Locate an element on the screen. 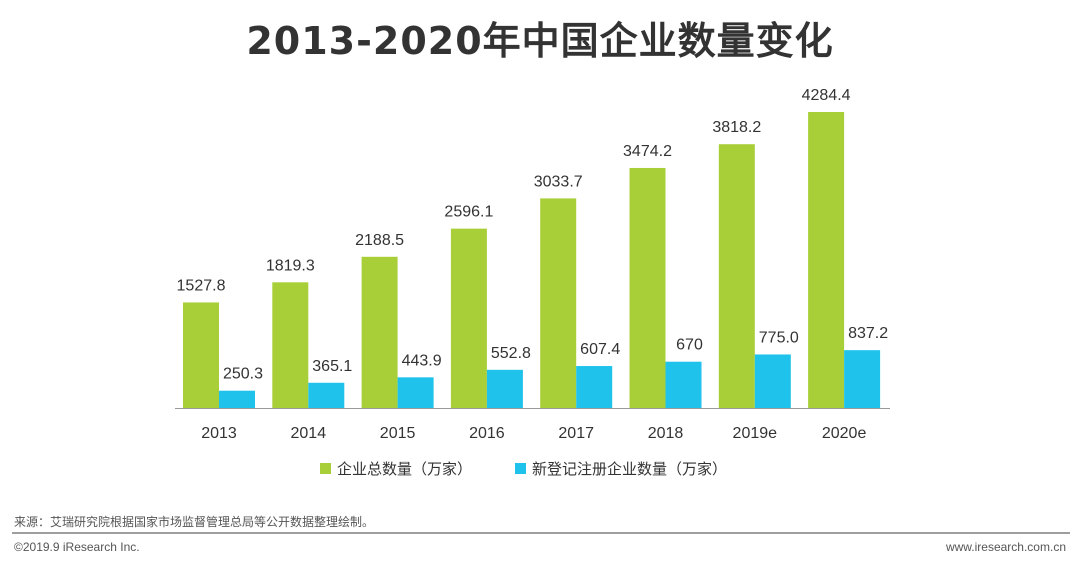 This screenshot has width=1080, height=568. value-label-total-2014: 1819.3 is located at coordinates (290, 265).